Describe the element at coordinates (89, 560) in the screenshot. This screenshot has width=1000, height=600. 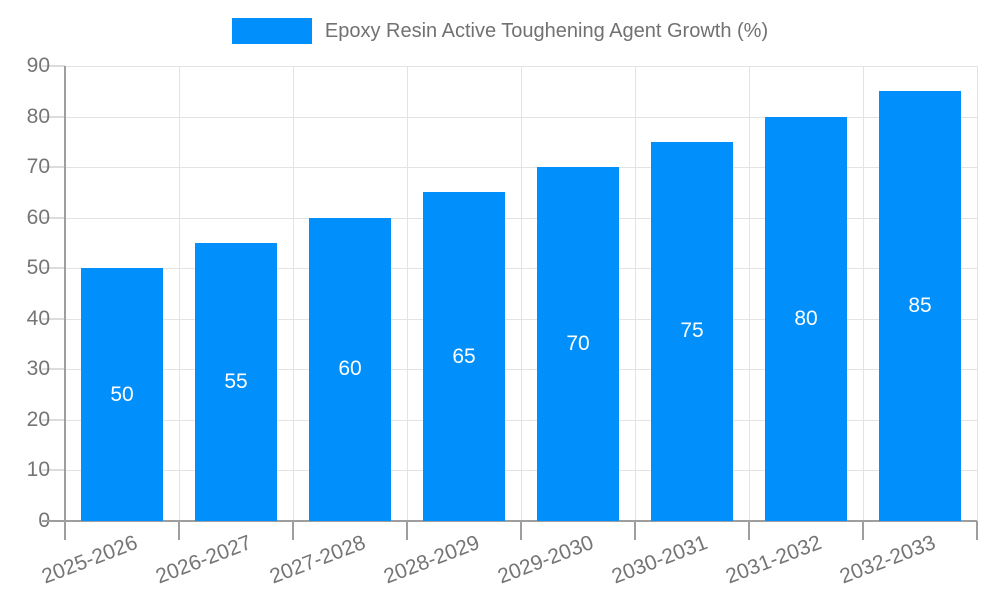
I see `x-axis-label: 2025-2026` at that location.